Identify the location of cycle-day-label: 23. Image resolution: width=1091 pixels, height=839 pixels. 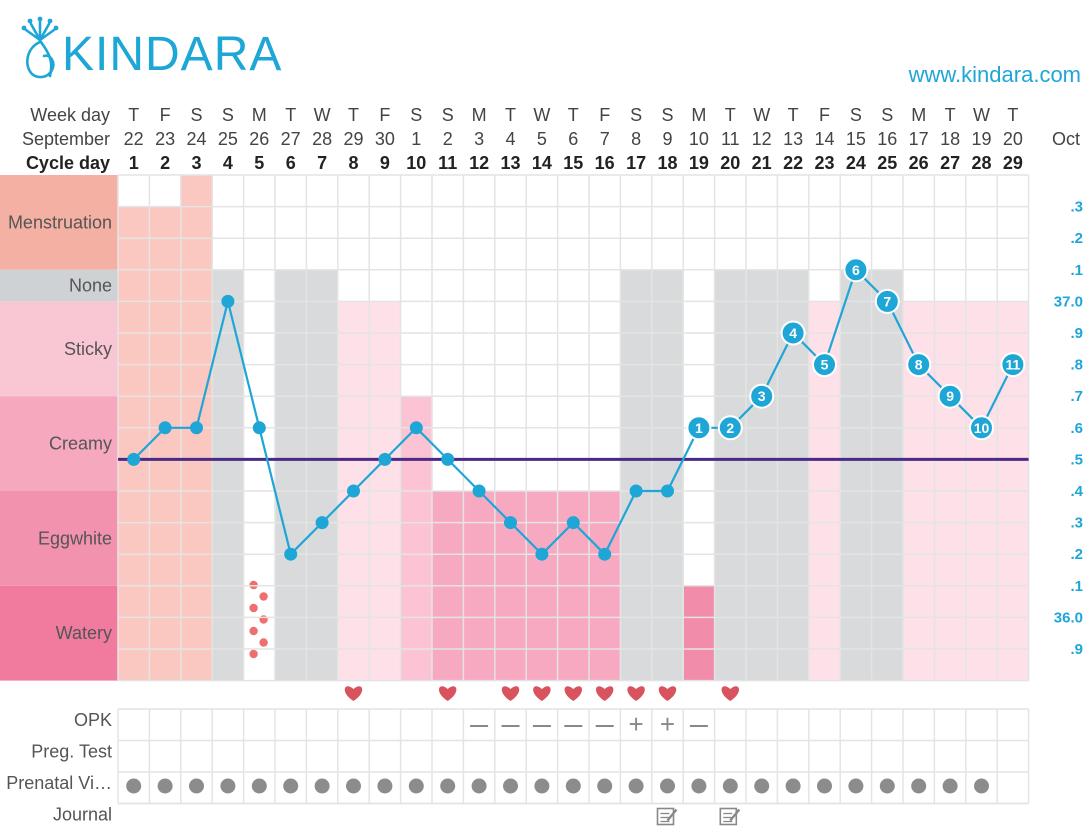
(824, 163).